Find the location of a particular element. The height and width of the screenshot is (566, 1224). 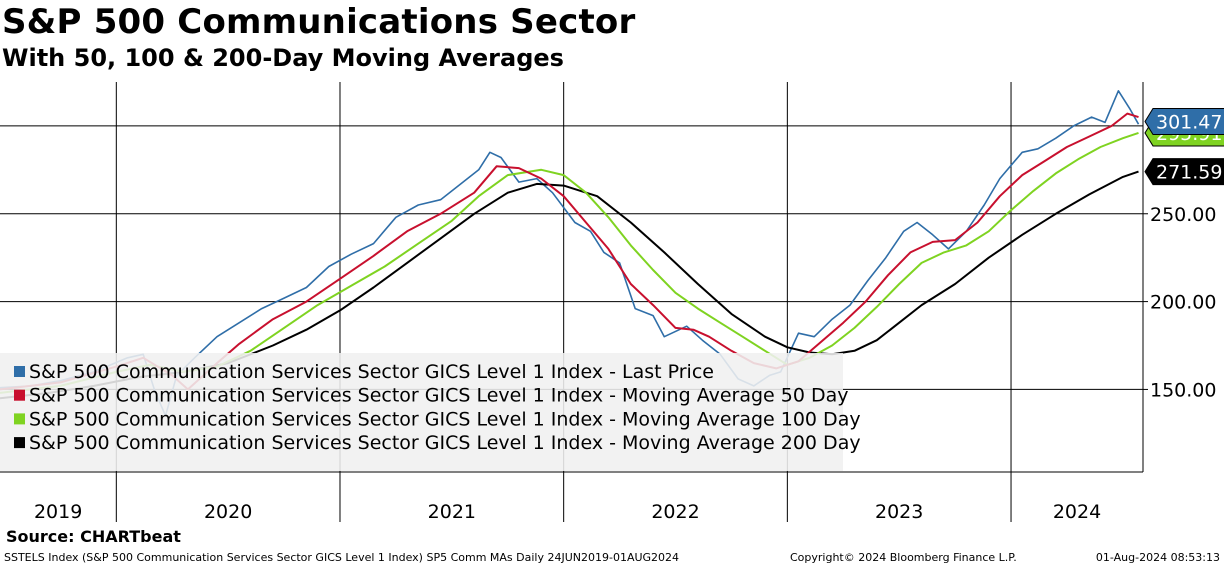

badge-ma200: 271.59 is located at coordinates (1189, 173).